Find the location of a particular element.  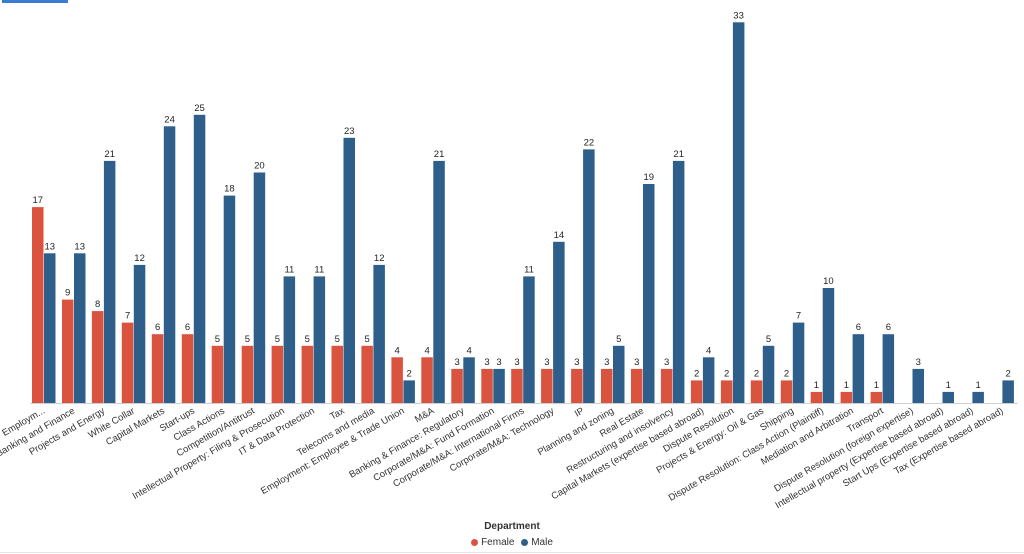

value-label-female-10: 5 is located at coordinates (337, 339).